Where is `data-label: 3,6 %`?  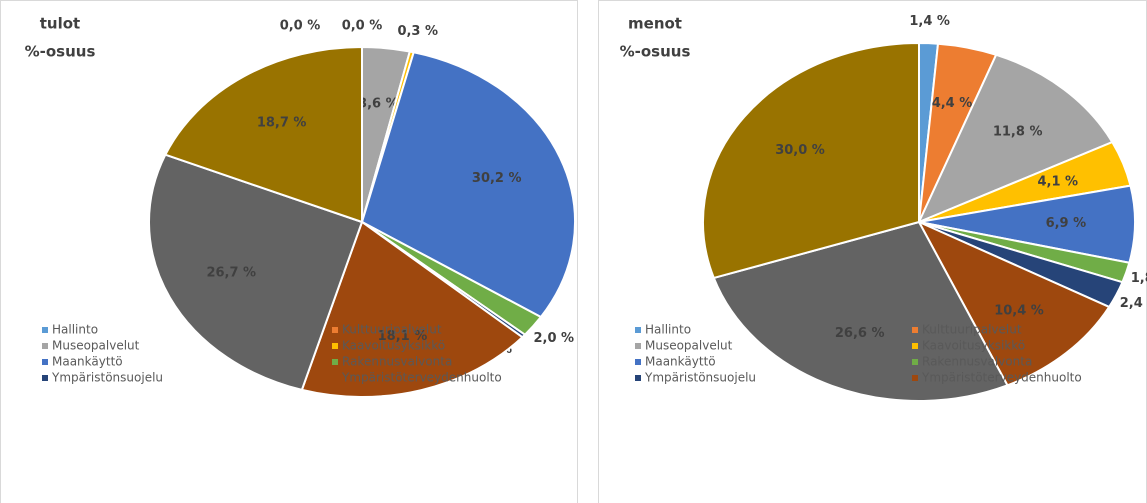
data-label: 3,6 % is located at coordinates (378, 103).